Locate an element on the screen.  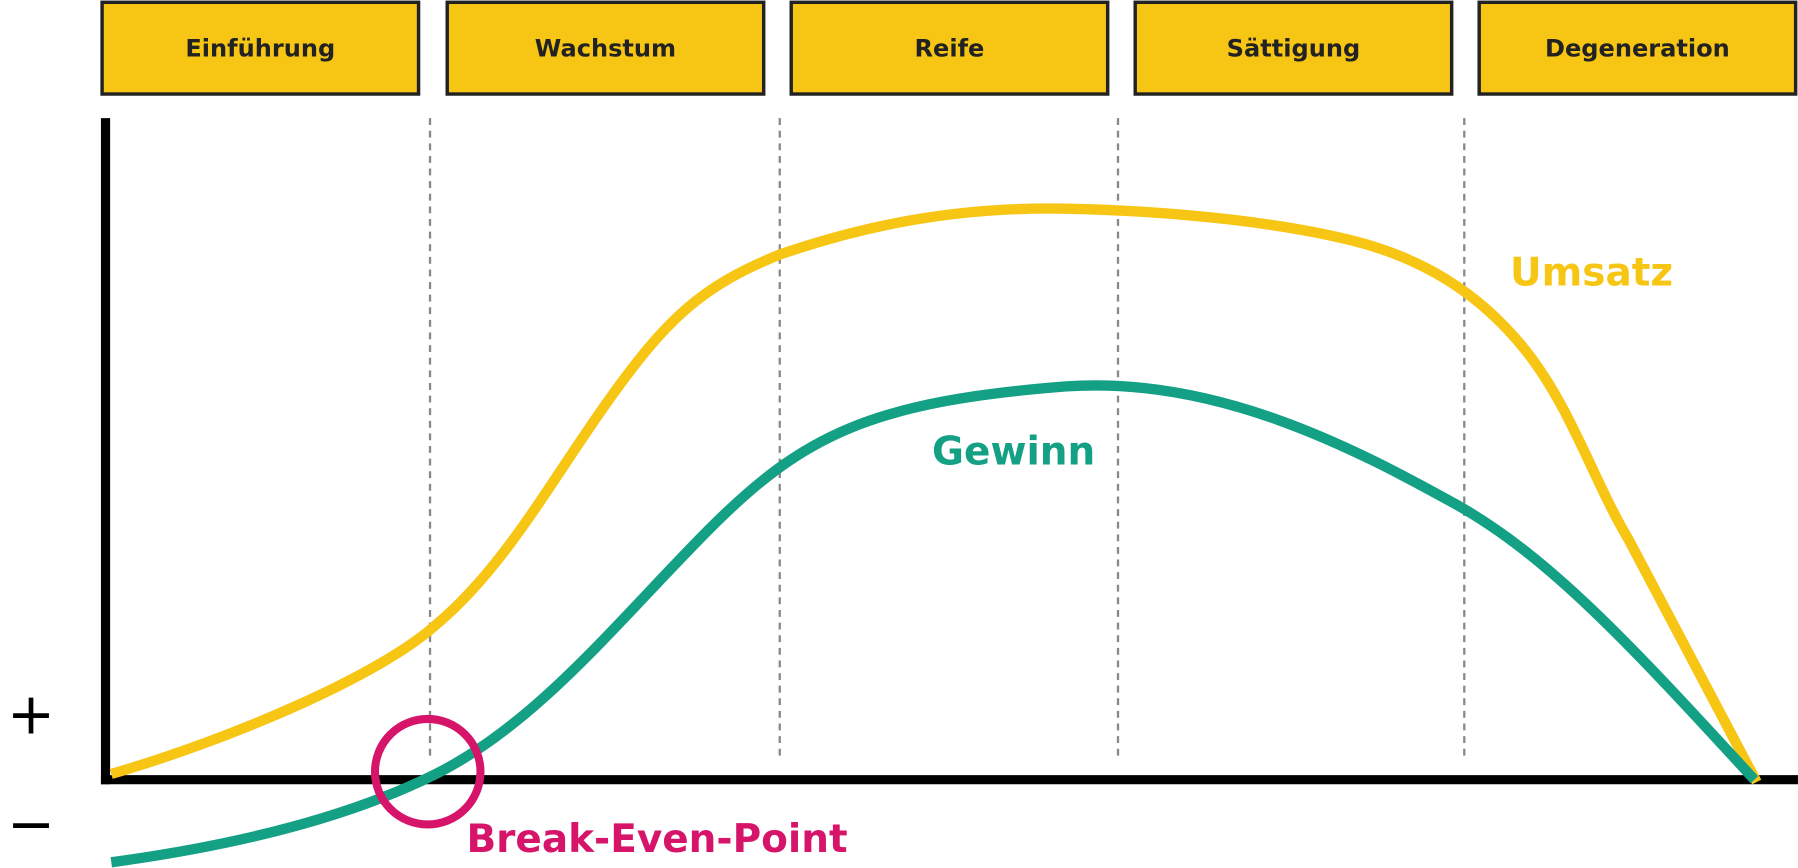
break-even-label: Break-Even-Point is located at coordinates (656, 839).